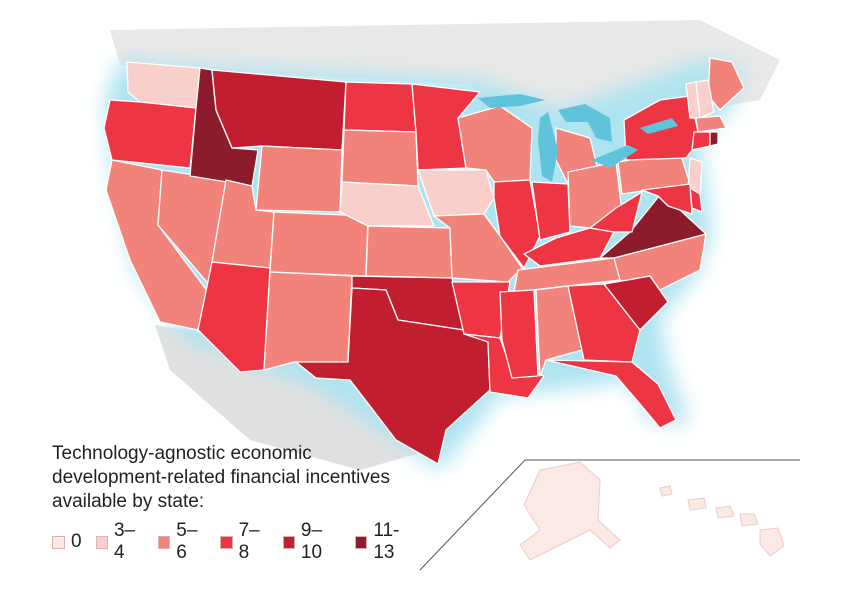  What do you see at coordinates (616, 212) in the screenshot?
I see `state-wv` at bounding box center [616, 212].